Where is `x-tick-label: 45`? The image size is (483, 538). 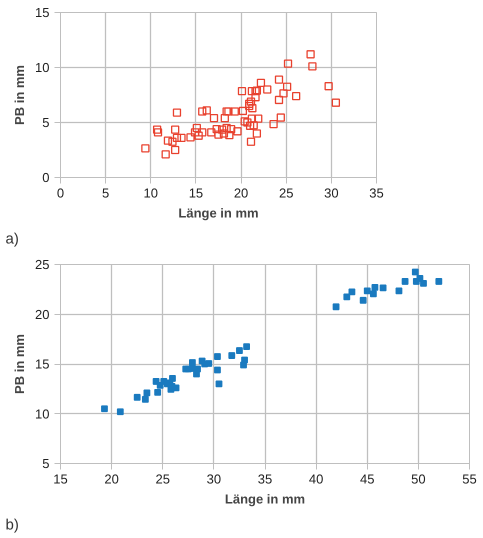
x-tick-label: 45 is located at coordinates (367, 479).